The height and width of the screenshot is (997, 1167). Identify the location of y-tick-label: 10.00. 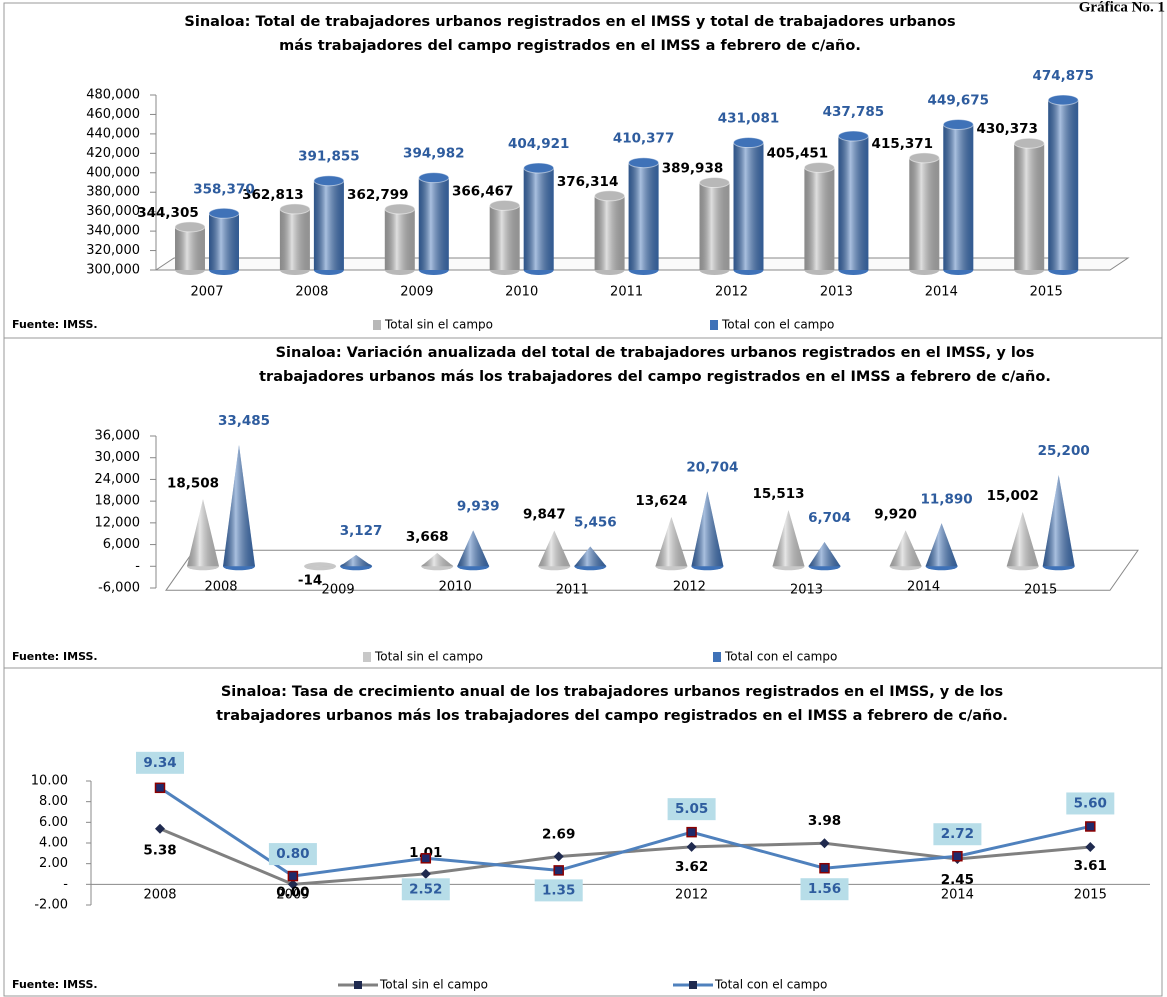
(49, 781).